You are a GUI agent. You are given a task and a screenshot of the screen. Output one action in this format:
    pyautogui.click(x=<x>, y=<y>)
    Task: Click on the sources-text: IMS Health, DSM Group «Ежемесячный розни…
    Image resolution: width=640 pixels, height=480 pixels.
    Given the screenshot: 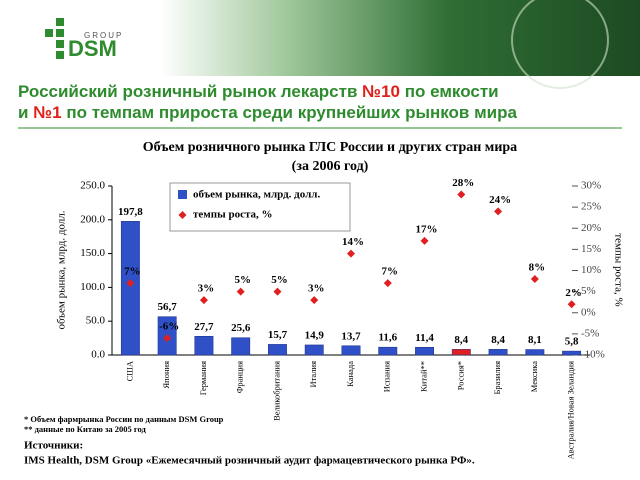 What is the action you would take?
    pyautogui.click(x=249, y=461)
    